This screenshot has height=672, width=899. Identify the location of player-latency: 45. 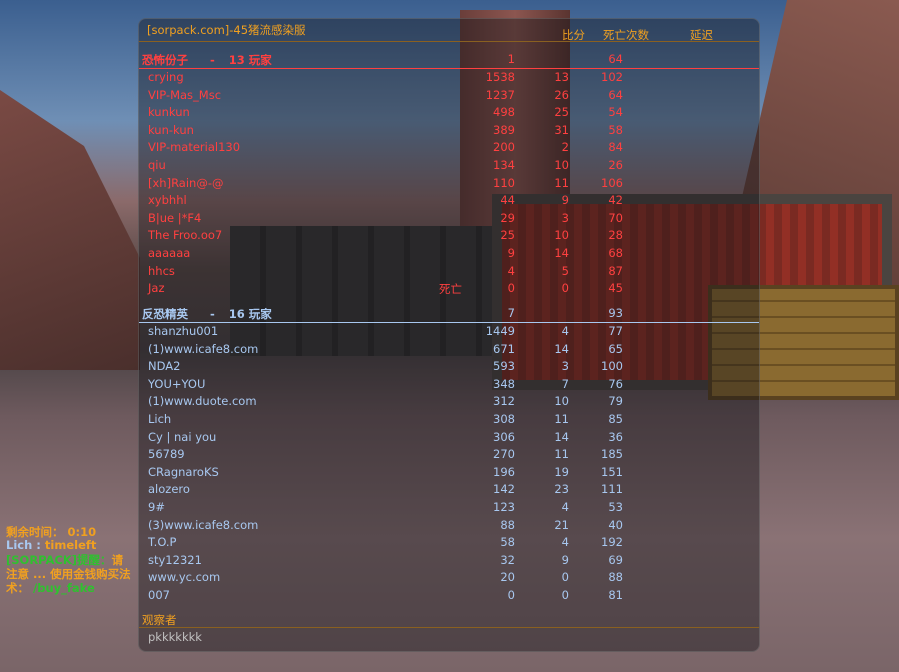
(615, 288).